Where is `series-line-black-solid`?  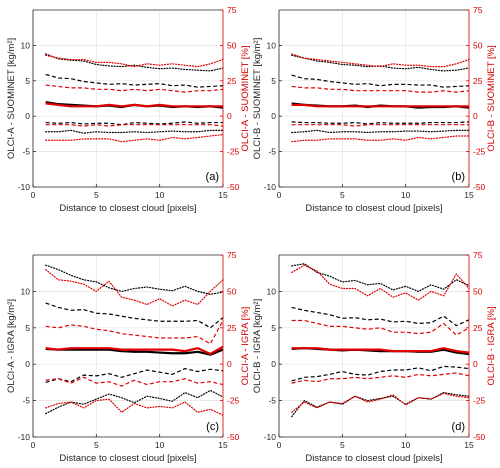 series-line-black-solid is located at coordinates (134, 351).